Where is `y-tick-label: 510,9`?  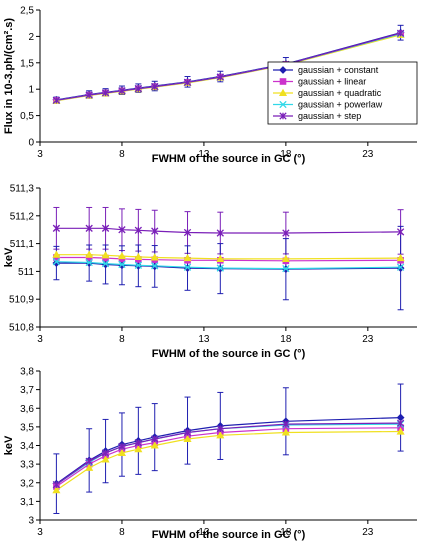
y-tick-label: 510,9 is located at coordinates (21, 300).